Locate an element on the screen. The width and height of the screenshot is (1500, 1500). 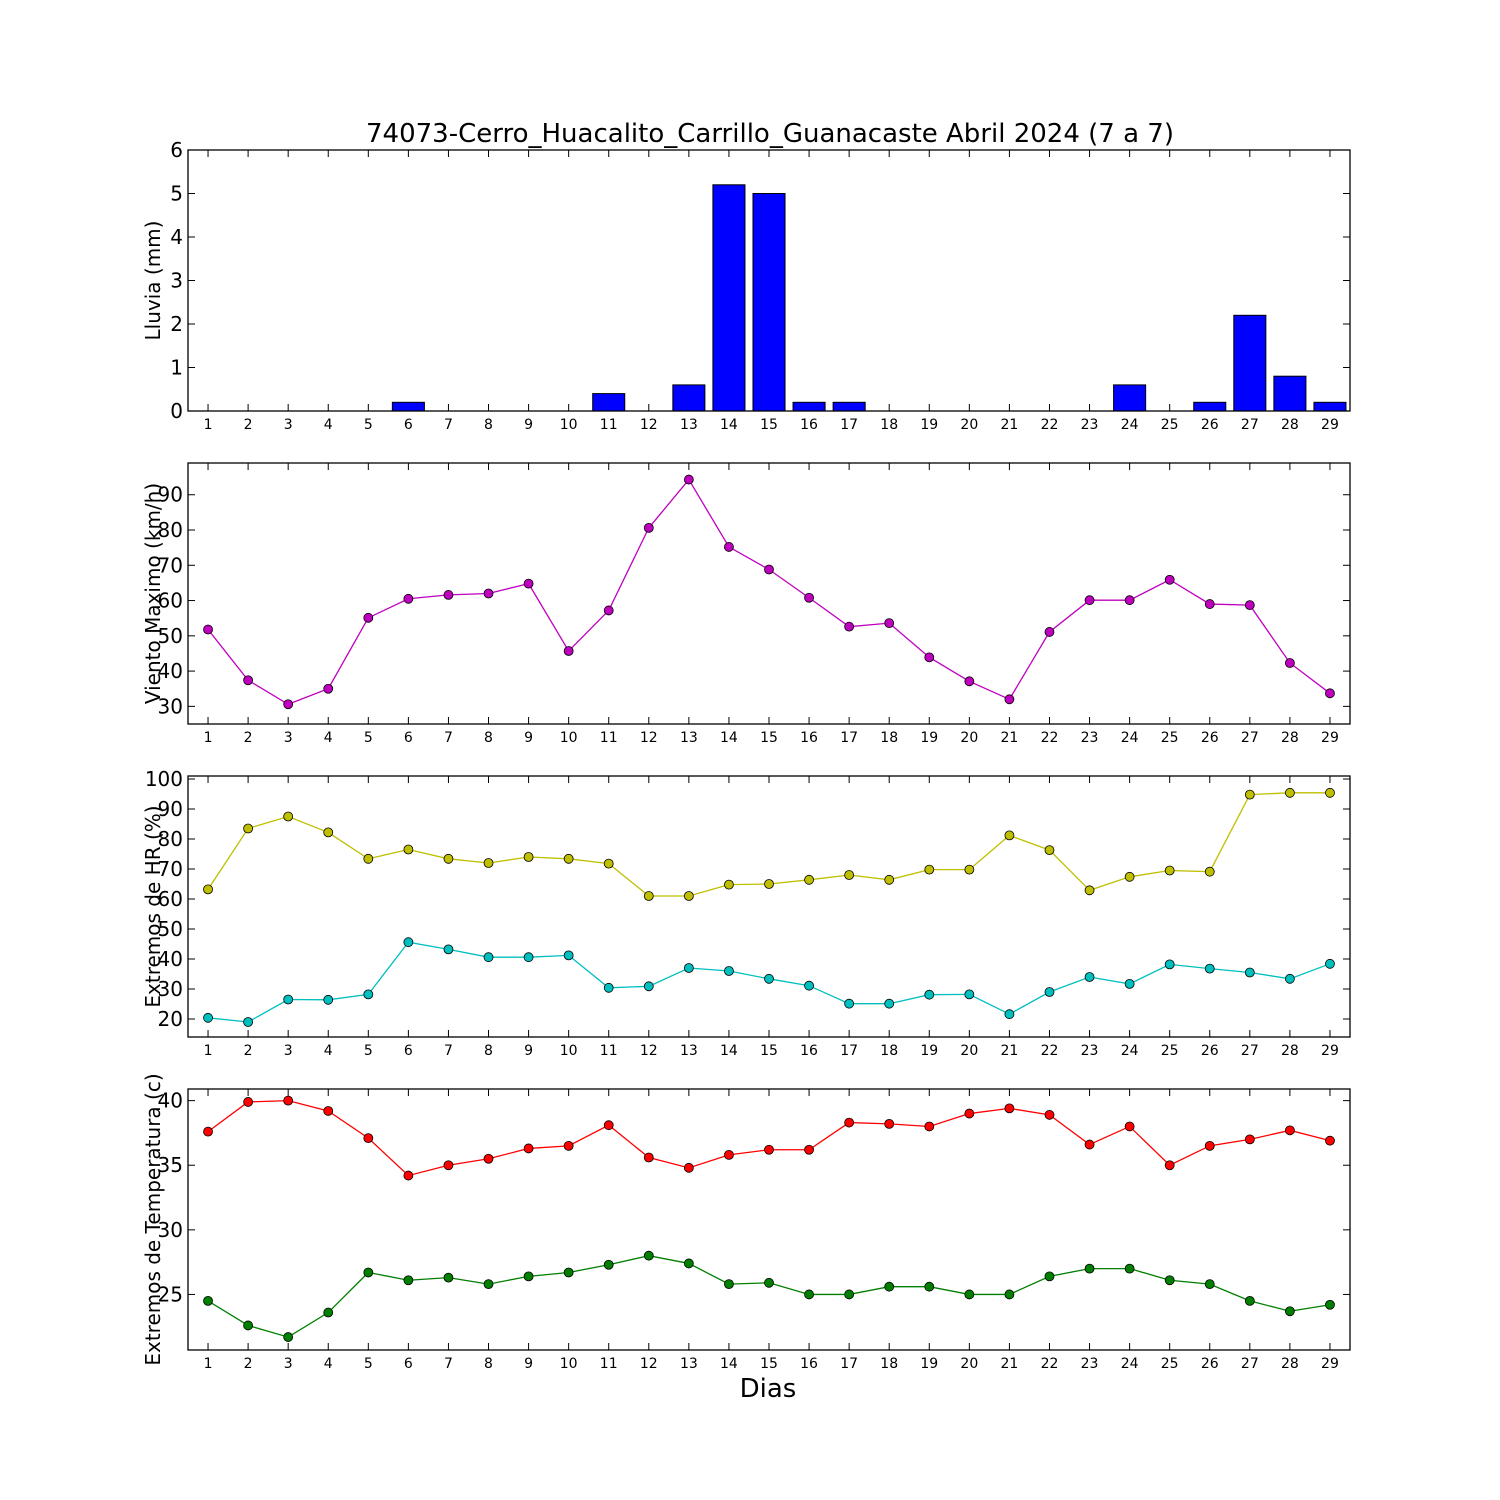
hr-ytick-label: 40 is located at coordinates (170, 959).